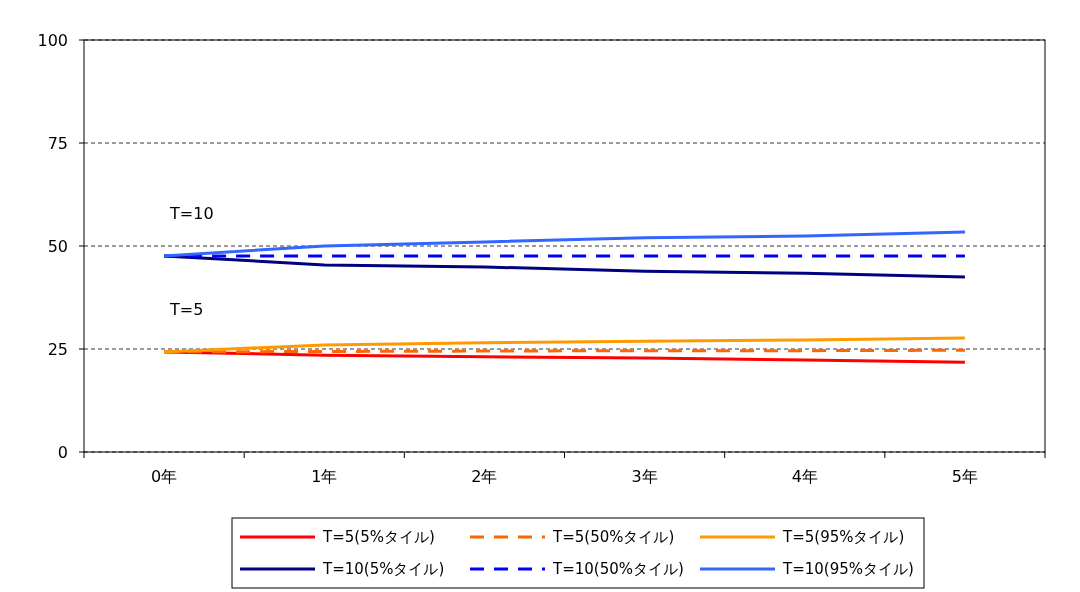  I want to click on legend-label: T=10(5%タイル), so click(383, 569).